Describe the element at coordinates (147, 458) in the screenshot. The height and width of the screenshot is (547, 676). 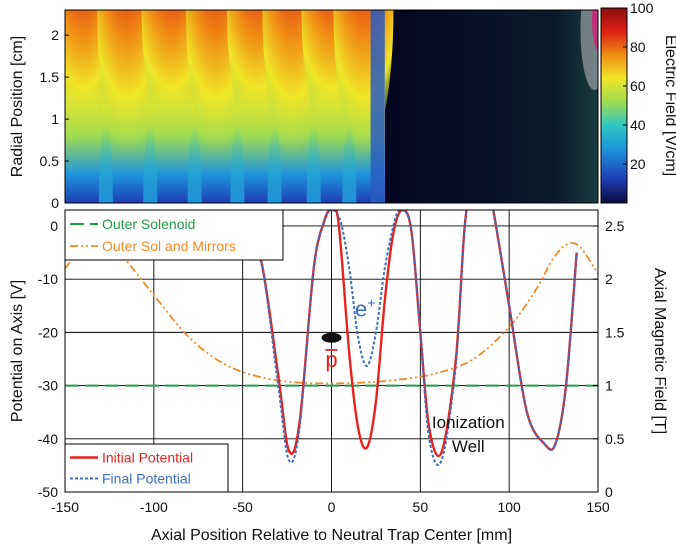
I see `legend-entry-initial-potential: Initial Potential` at that location.